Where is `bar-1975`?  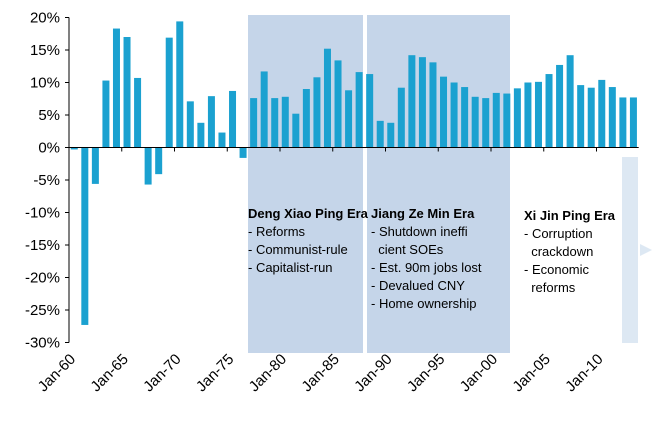
bar-1975 is located at coordinates (233, 119).